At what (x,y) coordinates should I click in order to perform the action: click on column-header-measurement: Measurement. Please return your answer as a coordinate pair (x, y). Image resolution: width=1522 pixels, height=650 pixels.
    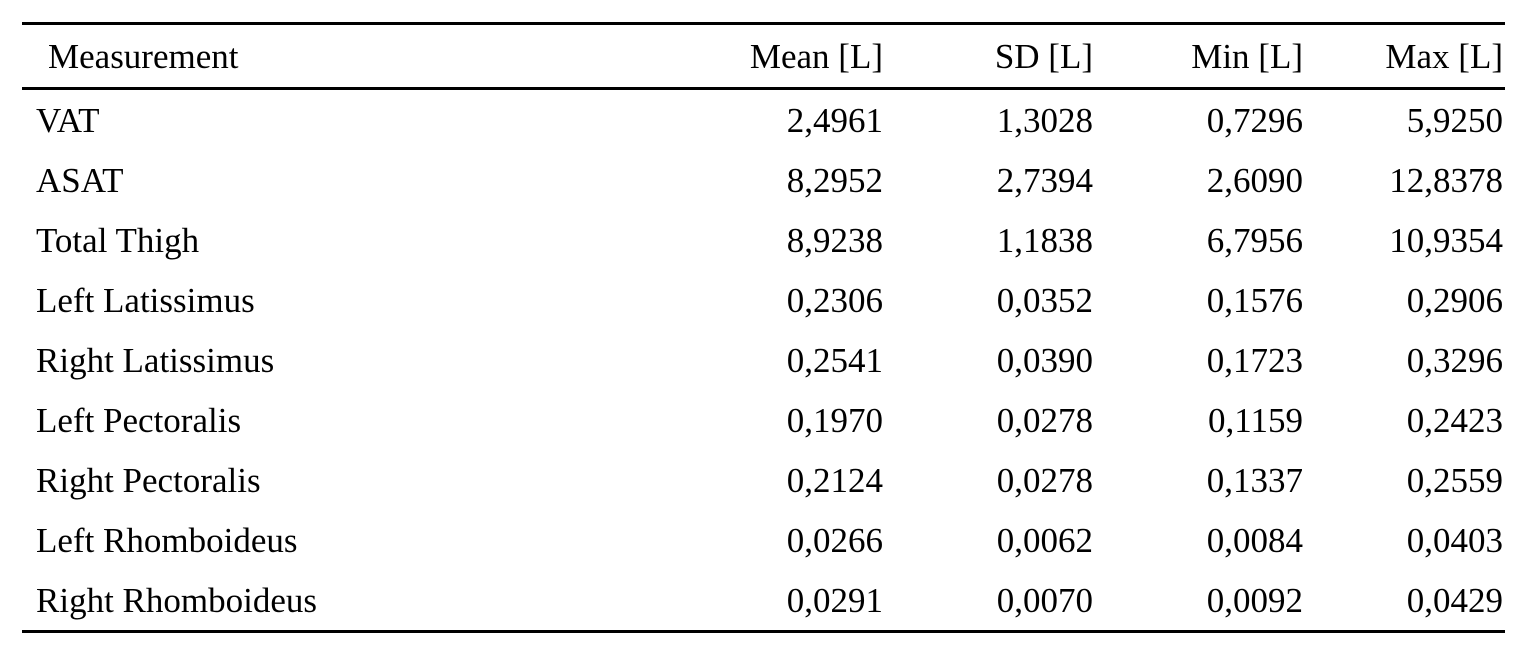
    Looking at the image, I should click on (349, 56).